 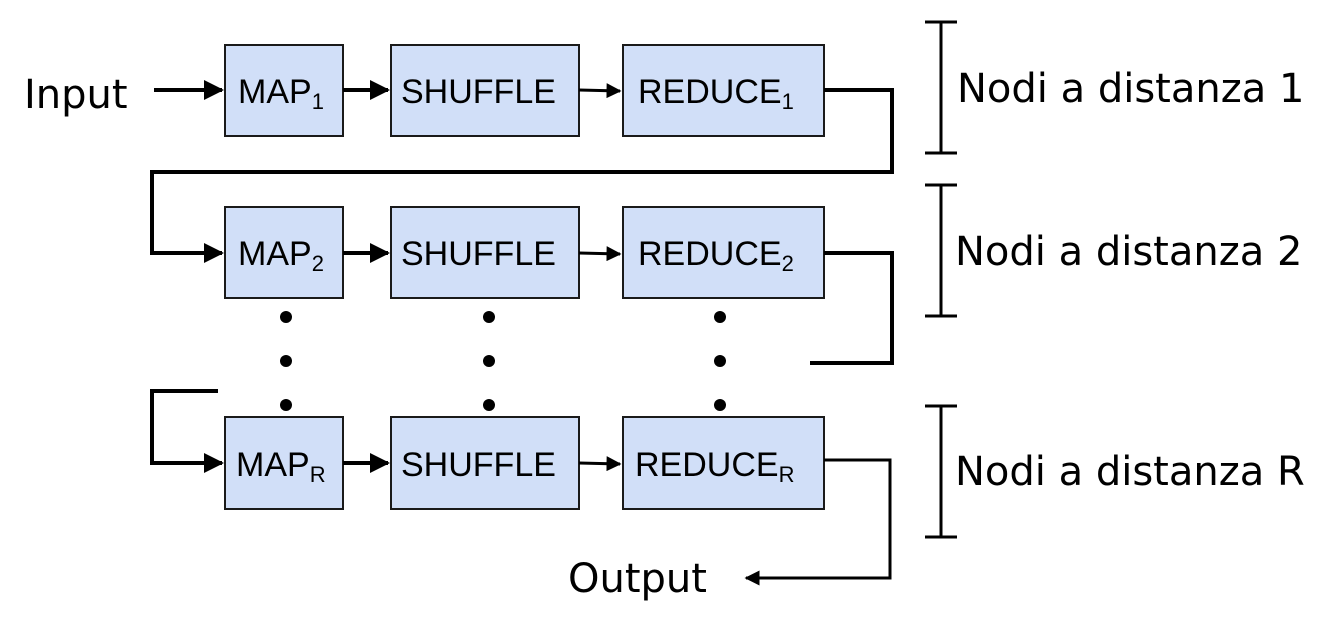 I want to click on reduce-label-2: REDUCE2, so click(x=716, y=255).